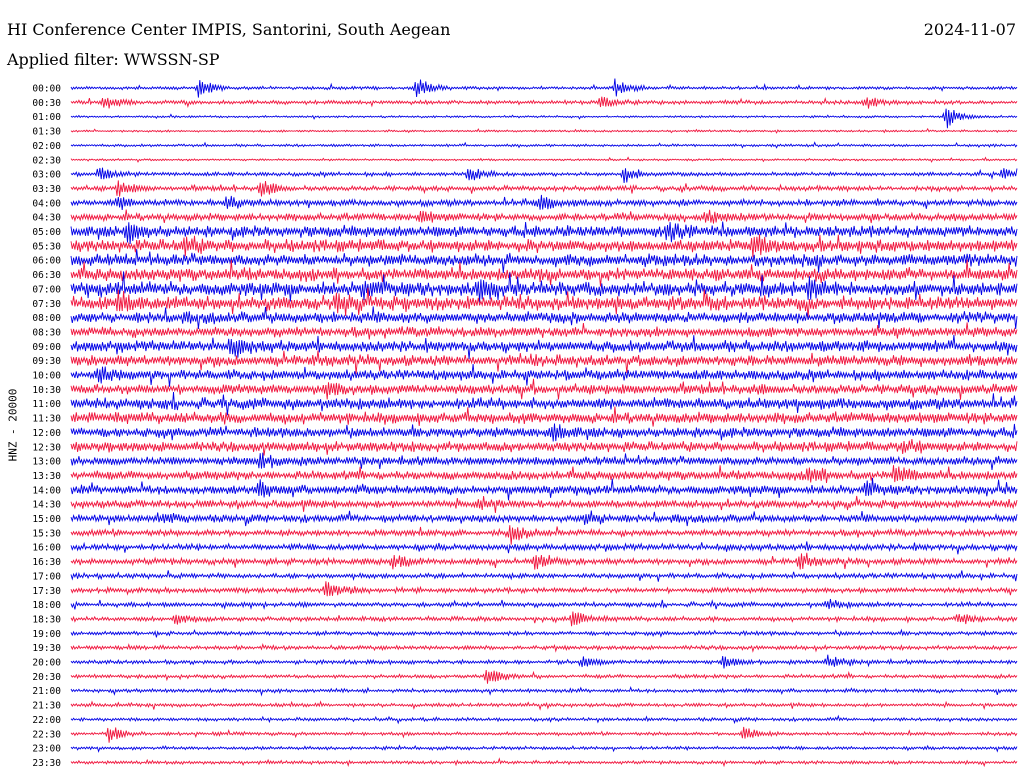 The height and width of the screenshot is (780, 1024). I want to click on row-time-label: 22:30, so click(46, 734).